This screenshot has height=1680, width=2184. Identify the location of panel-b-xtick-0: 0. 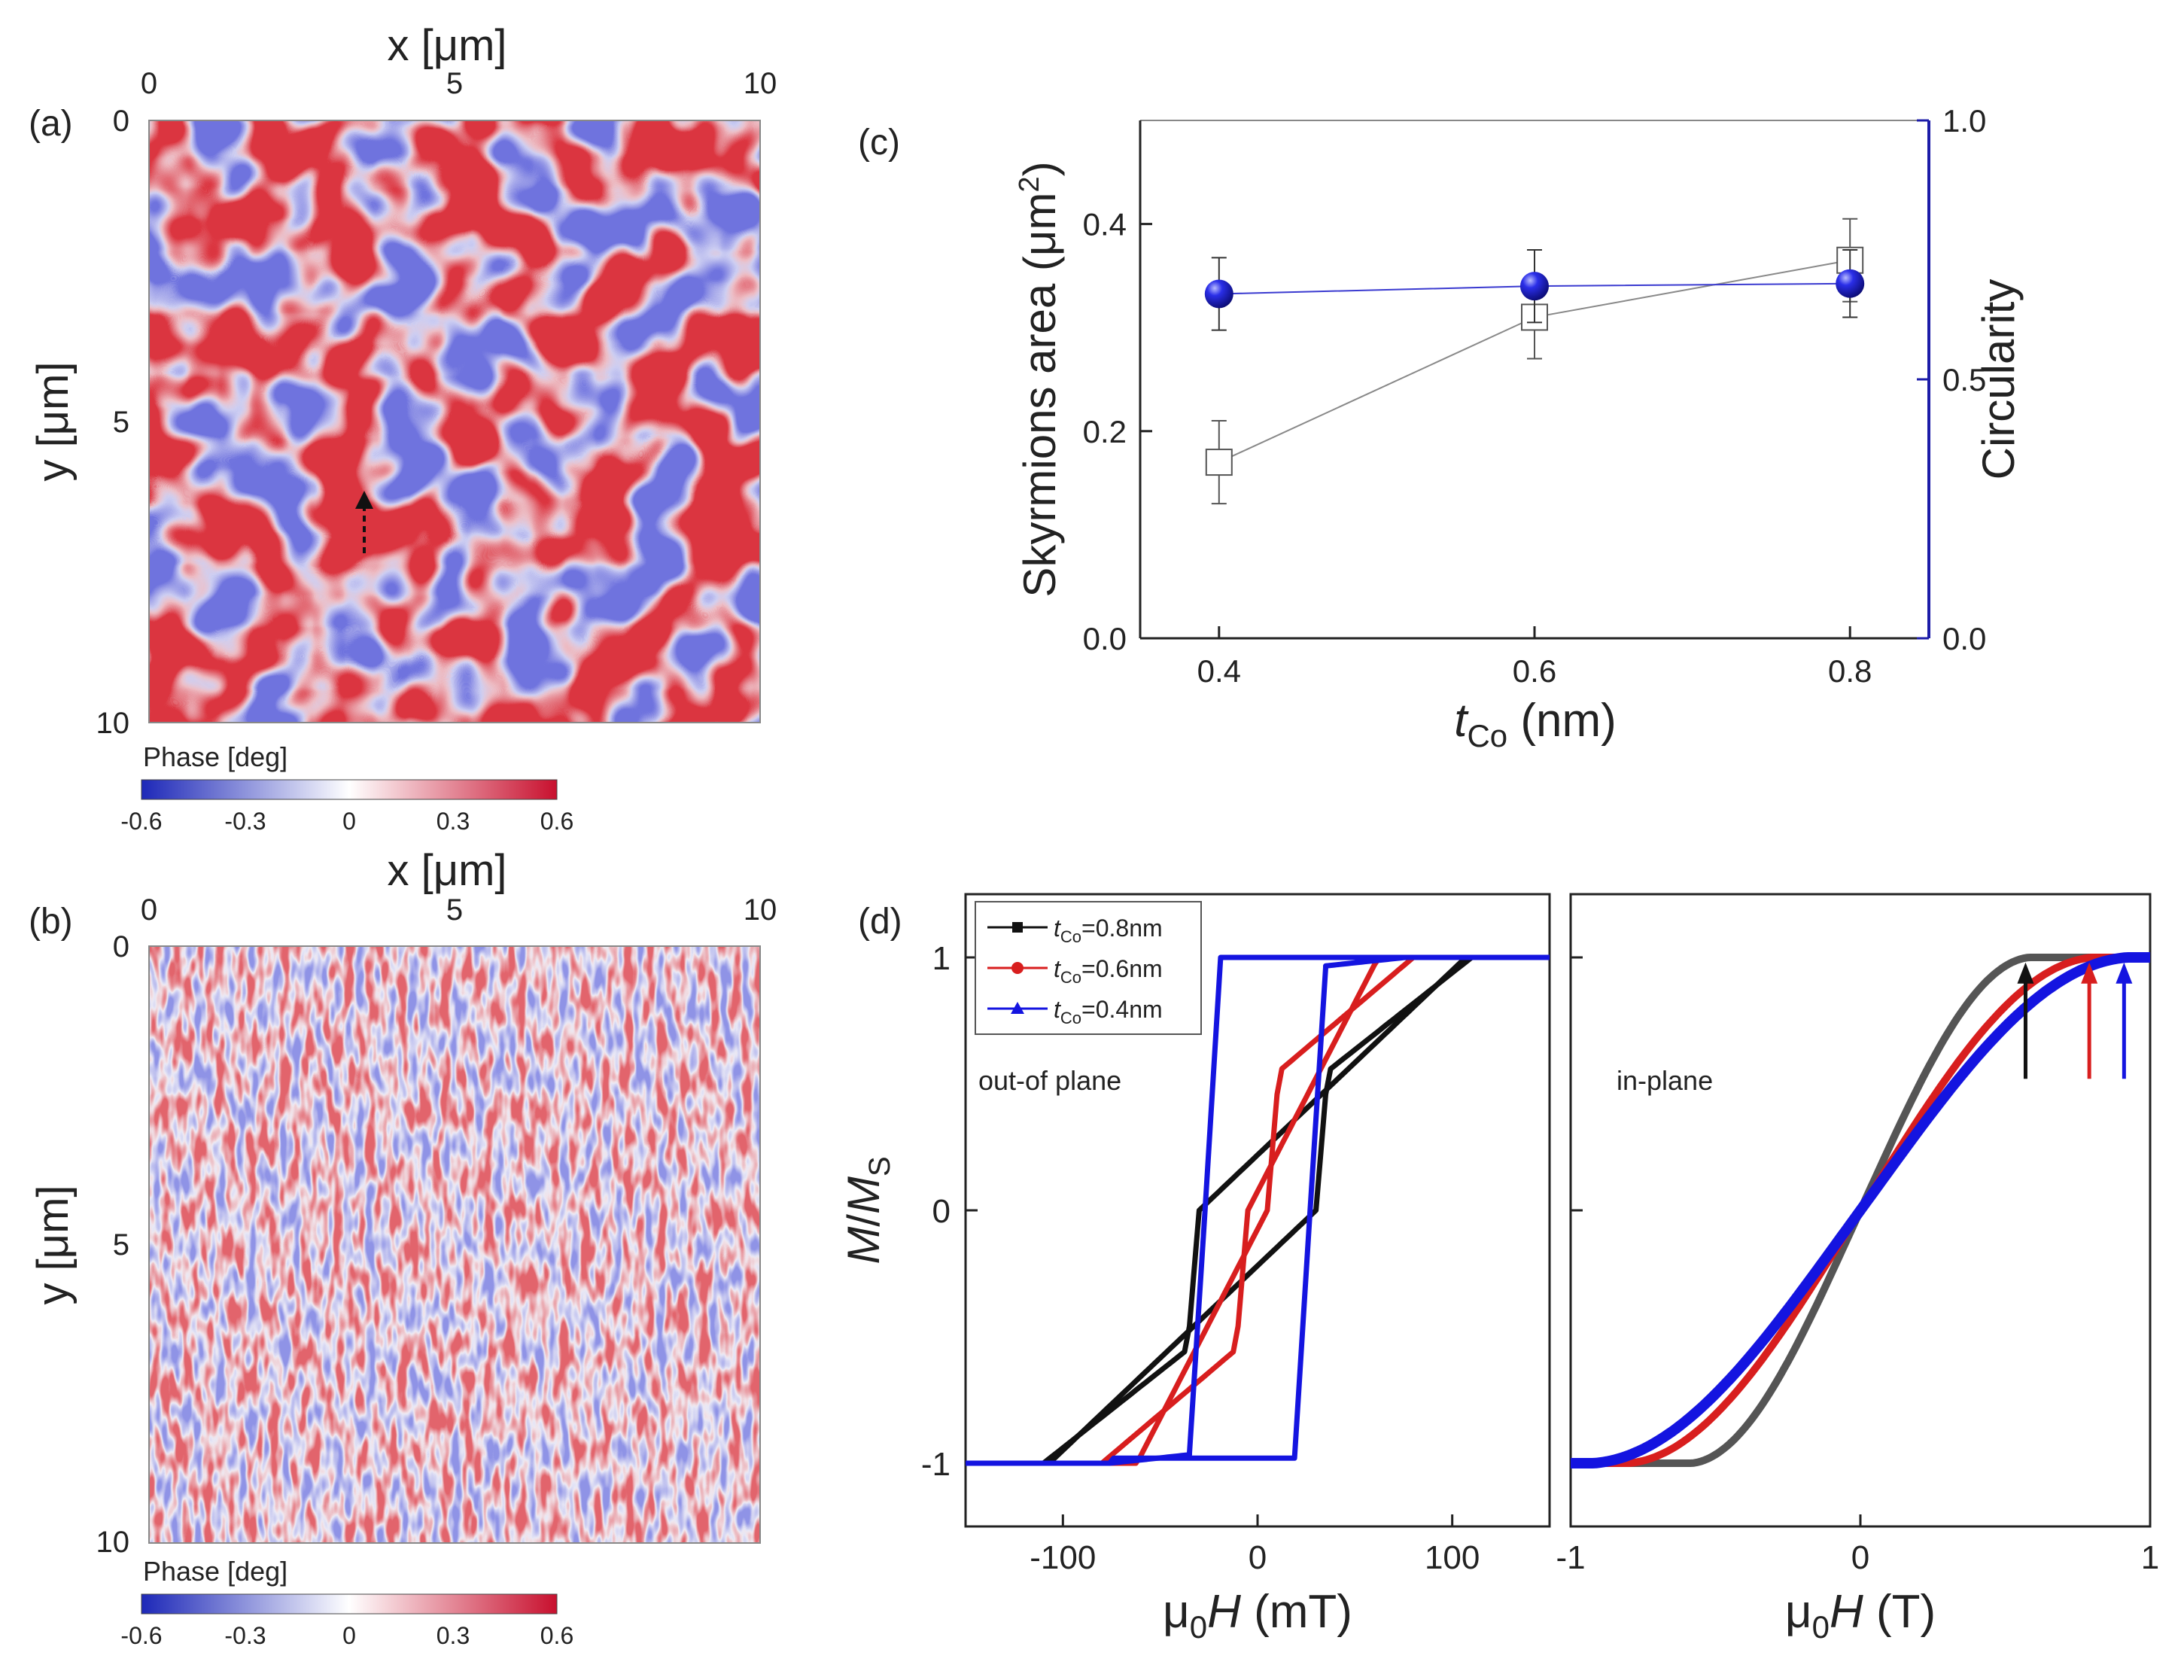
(149, 910).